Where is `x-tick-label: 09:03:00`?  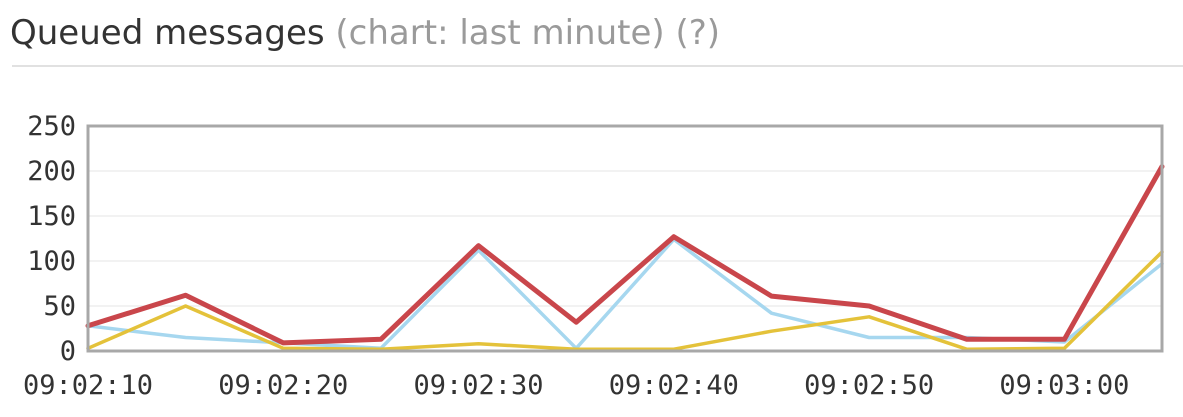 x-tick-label: 09:03:00 is located at coordinates (1064, 385).